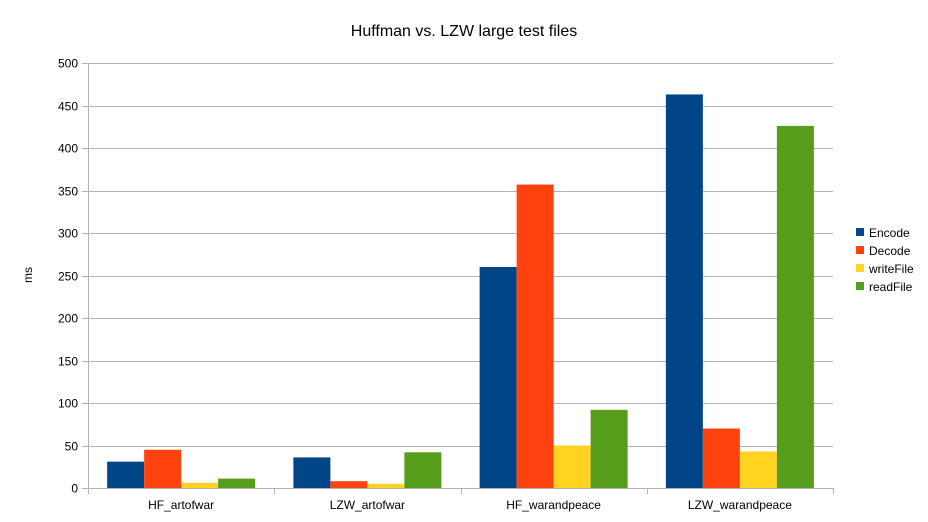 This screenshot has height=522, width=928. I want to click on bar-writeFile-LZW_artofwar, so click(386, 485).